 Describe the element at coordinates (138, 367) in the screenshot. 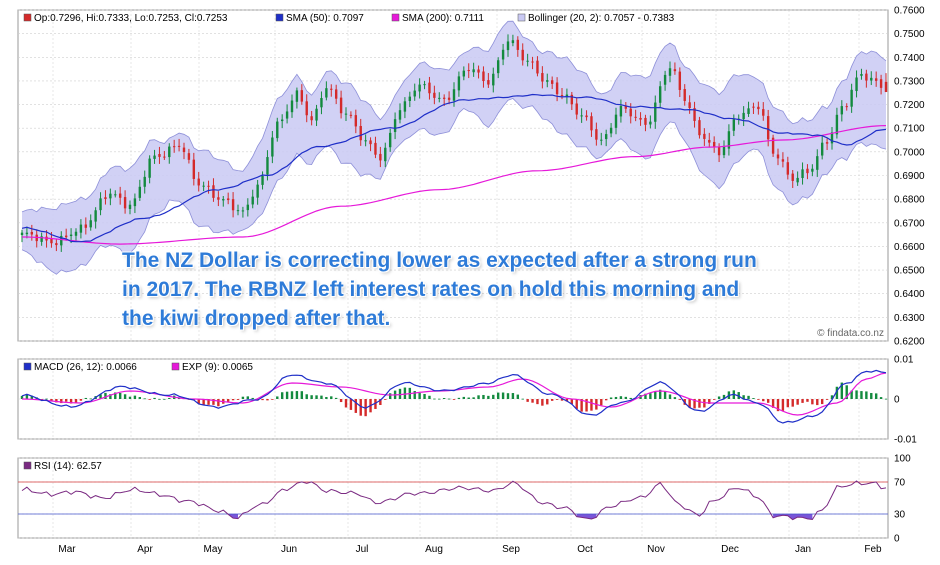

I see `macd-legend: MACD (26, 12): 0.0066 EXP (9): 0.0065` at that location.